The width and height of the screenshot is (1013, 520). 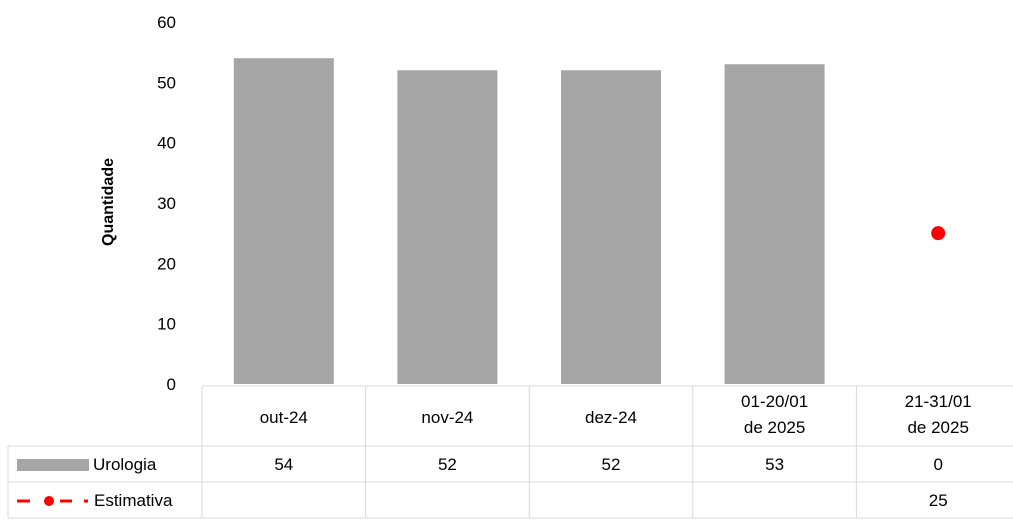 I want to click on category-label: 21-31/01, so click(x=938, y=401).